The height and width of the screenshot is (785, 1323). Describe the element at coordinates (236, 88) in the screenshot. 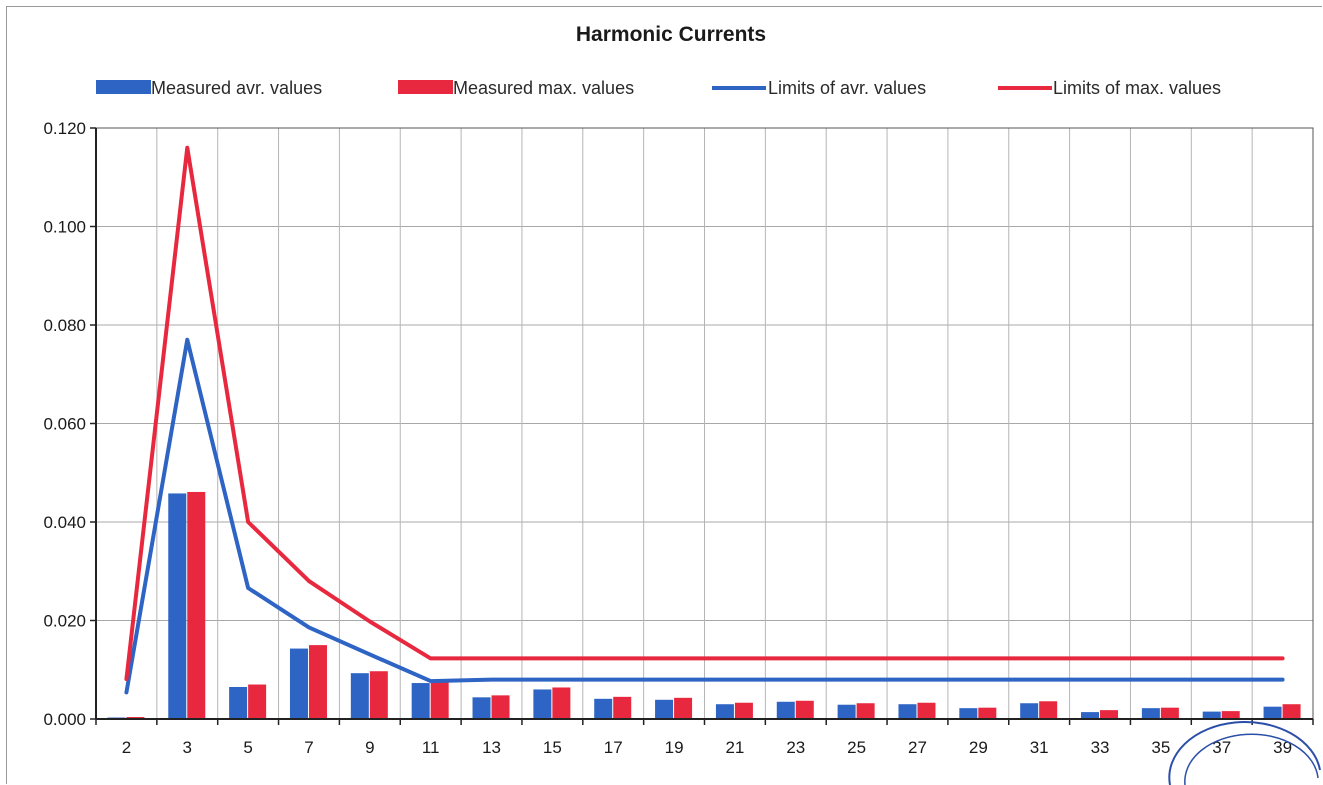

I see `legend-label: Measured avr. values` at that location.